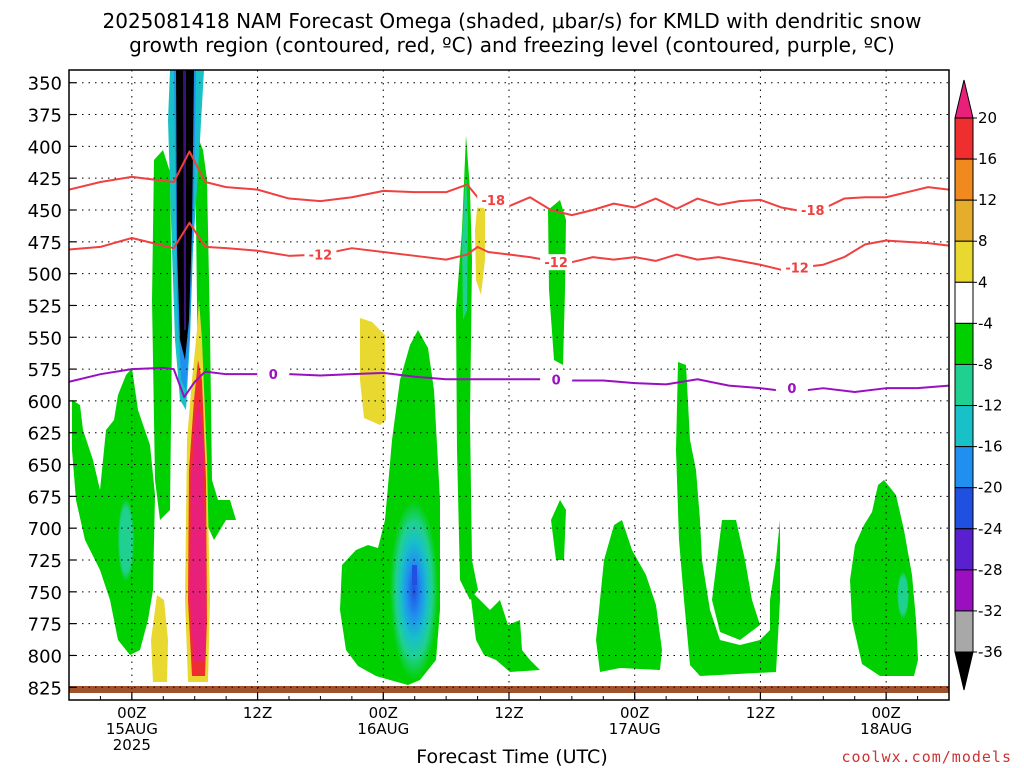 Image resolution: width=1024 pixels, height=768 pixels. What do you see at coordinates (45, 434) in the screenshot?
I see `y-tick-label-625: 625` at bounding box center [45, 434].